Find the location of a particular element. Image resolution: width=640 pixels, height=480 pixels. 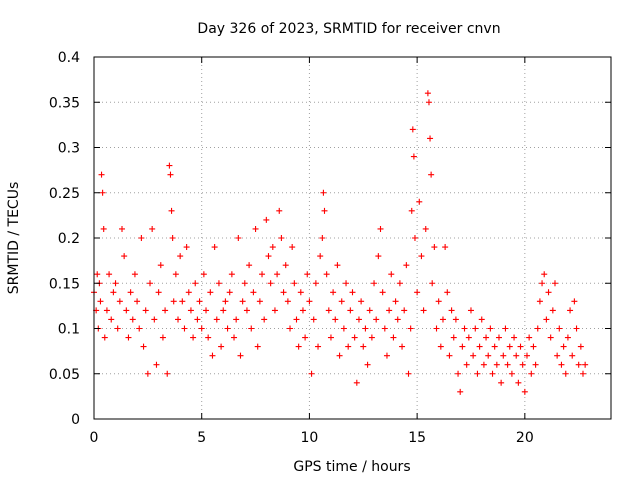

y-tick-label: 0.25 is located at coordinates (64, 194).